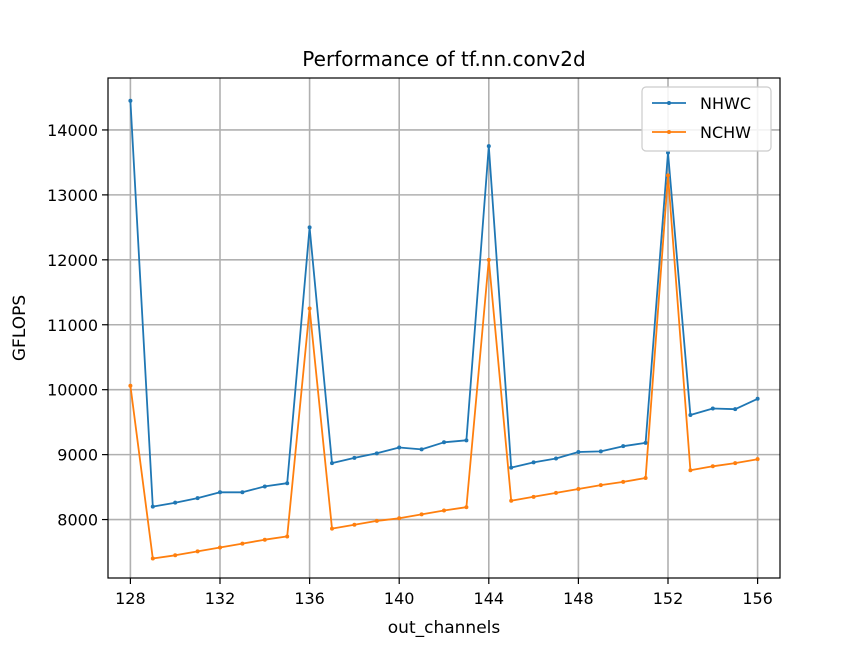  I want to click on x-axis-label: out_channels, so click(444, 628).